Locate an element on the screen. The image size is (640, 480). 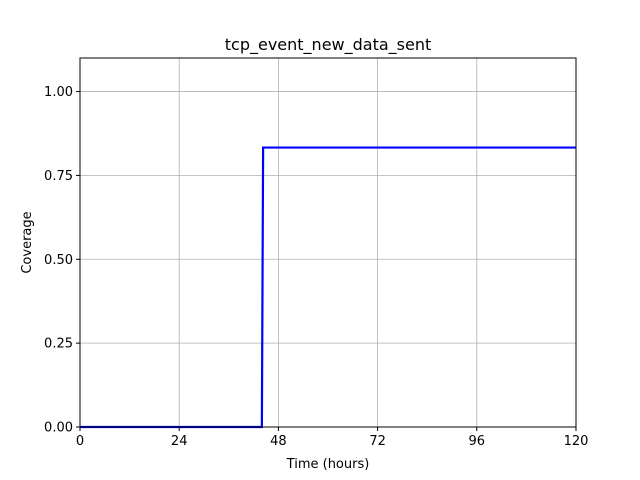
x-axis-ticks: 0 24 48 72 96 120 is located at coordinates (332, 438).